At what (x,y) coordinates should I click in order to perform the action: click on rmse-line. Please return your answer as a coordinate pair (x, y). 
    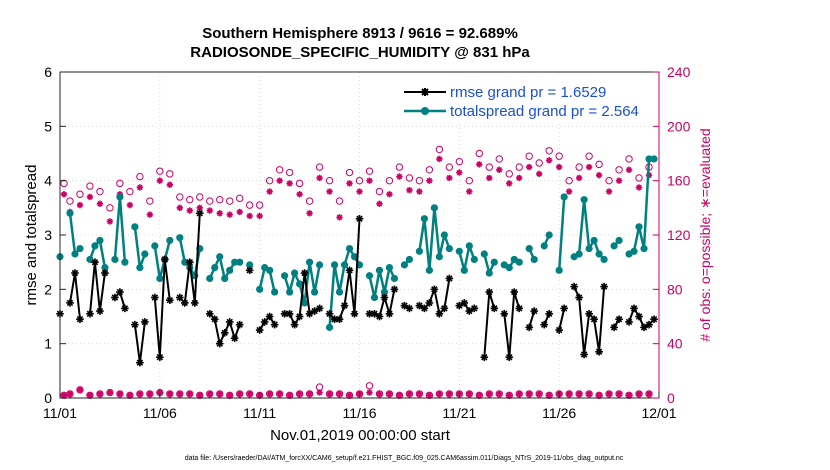
    Looking at the image, I should click on (97, 287).